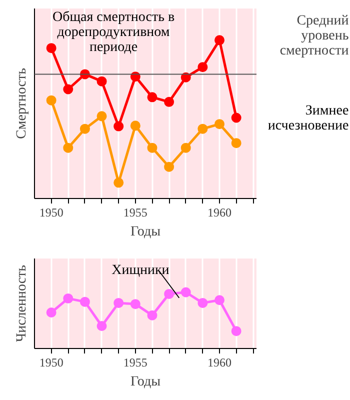 This screenshot has height=400, width=350. What do you see at coordinates (315, 35) in the screenshot?
I see `ref-line-label: Средний уровень смертности` at bounding box center [315, 35].